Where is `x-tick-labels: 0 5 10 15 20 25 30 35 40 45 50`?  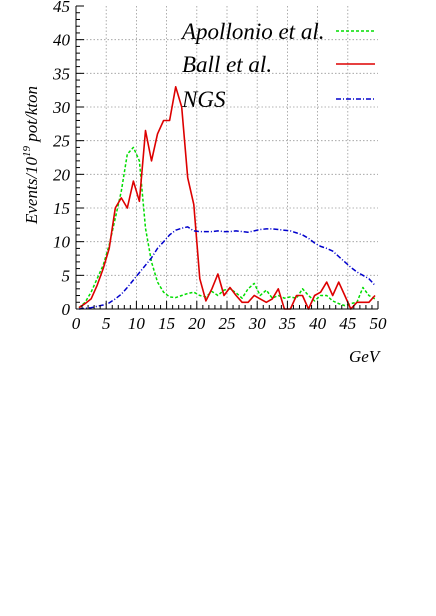 x-tick-labels: 0 5 10 15 20 25 30 35 40 45 50 is located at coordinates (229, 323).